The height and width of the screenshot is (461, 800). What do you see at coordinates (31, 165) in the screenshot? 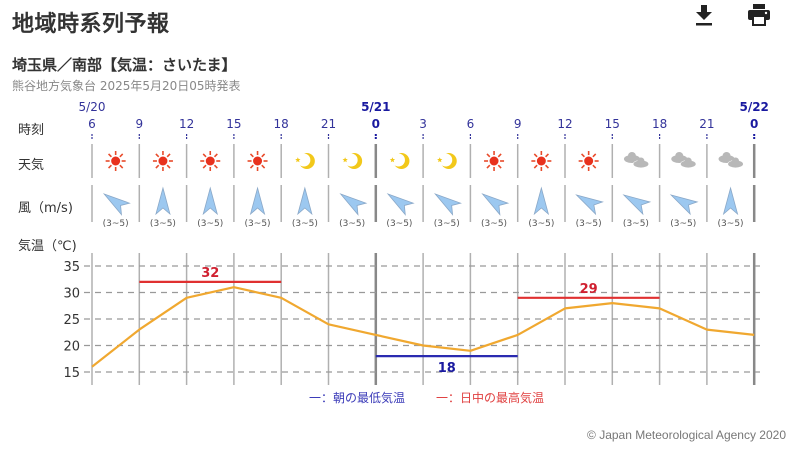
I see `row-label-weather: 天気` at bounding box center [31, 165].